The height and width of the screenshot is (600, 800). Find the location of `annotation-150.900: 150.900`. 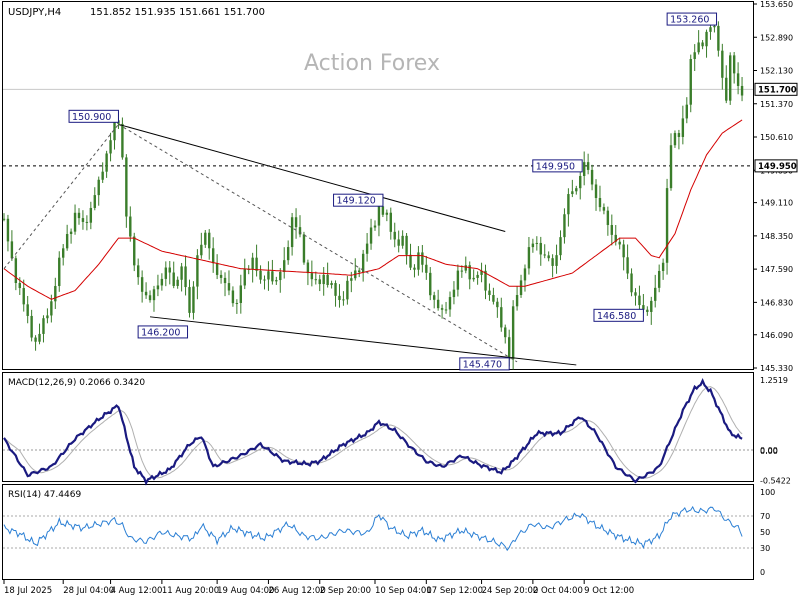

annotation-150.900: 150.900 is located at coordinates (93, 116).